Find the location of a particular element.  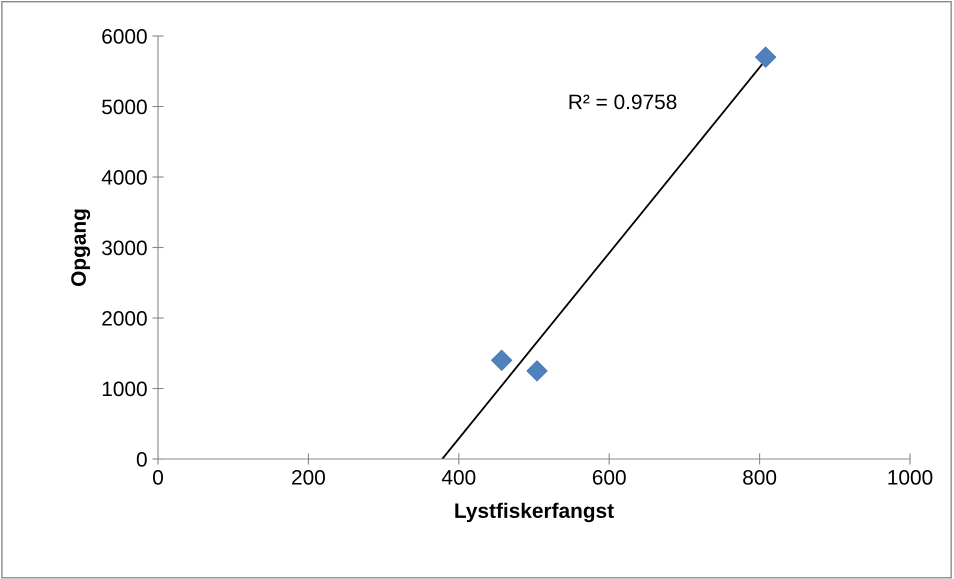

y-tick-label: 3000 is located at coordinates (124, 248).